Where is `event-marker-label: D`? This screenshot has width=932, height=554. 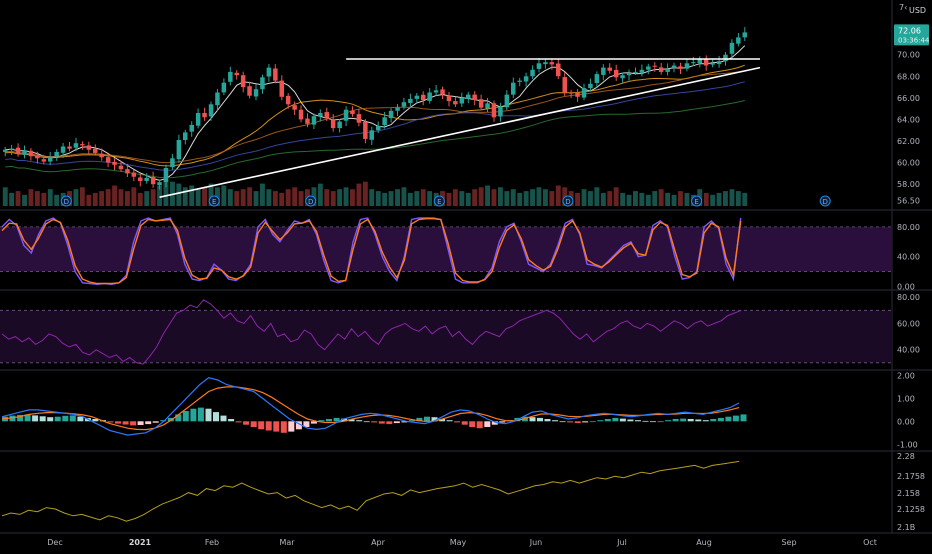 event-marker-label: D is located at coordinates (66, 202).